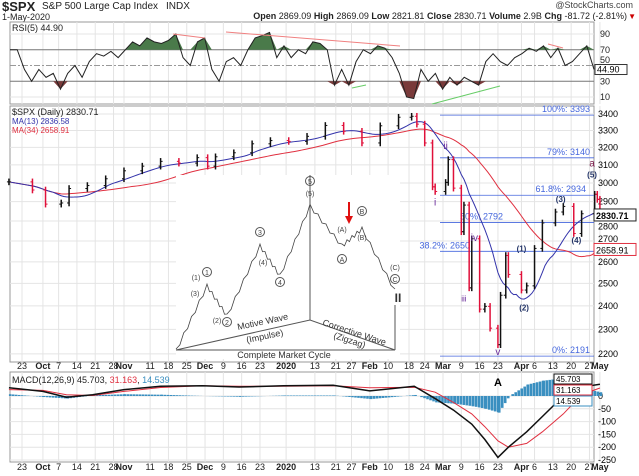  I want to click on x-tick-label: 14, so click(77, 366).